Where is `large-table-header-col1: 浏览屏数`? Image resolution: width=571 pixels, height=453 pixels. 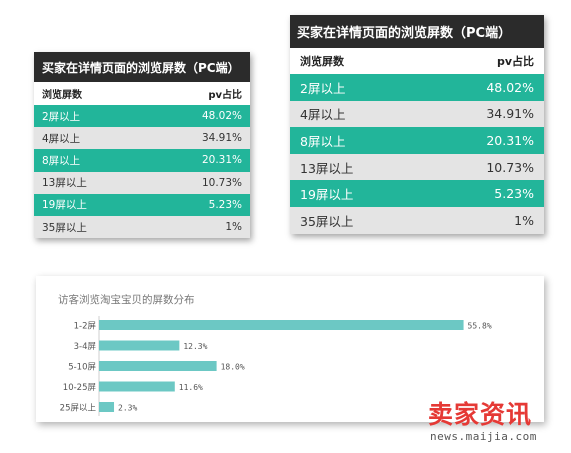
large-table-header-col1: 浏览屏数 is located at coordinates (322, 61).